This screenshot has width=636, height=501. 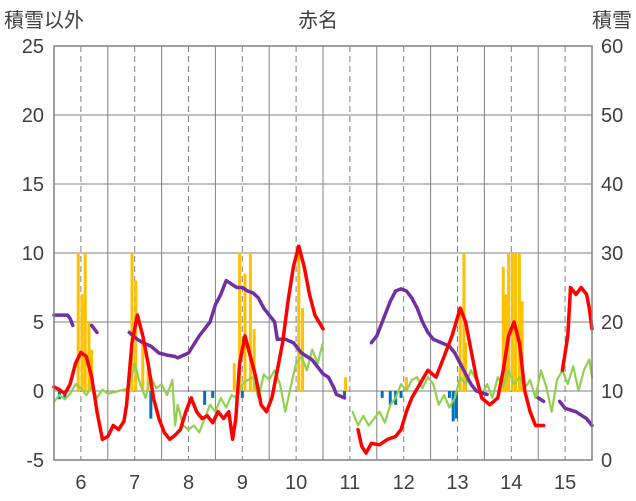 What do you see at coordinates (612, 185) in the screenshot?
I see `right-tick-label: 40` at bounding box center [612, 185].